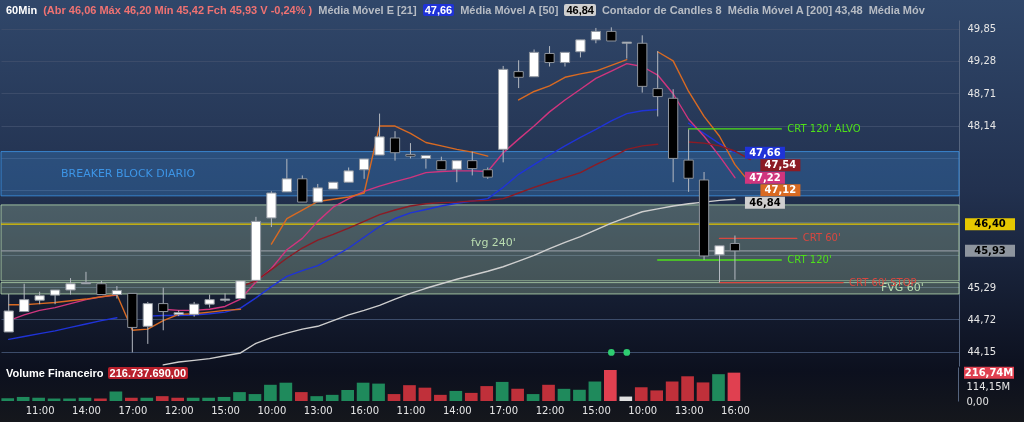 The width and height of the screenshot is (1024, 422). I want to click on ref-line-label: 46,40, so click(990, 224).